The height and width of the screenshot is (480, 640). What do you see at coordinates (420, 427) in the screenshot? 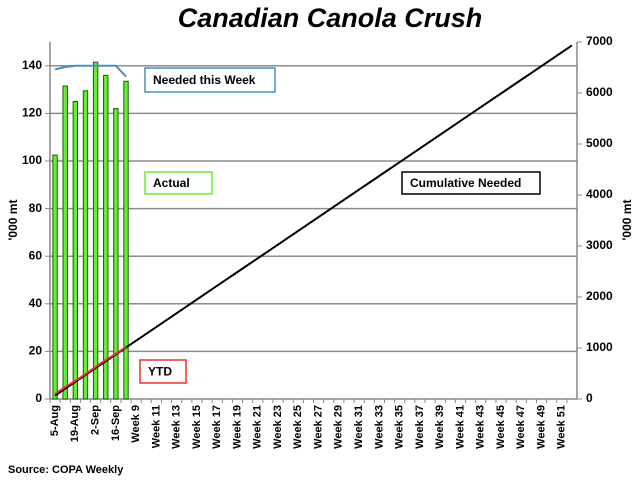
I see `x-tick-label: Week 37` at bounding box center [420, 427].